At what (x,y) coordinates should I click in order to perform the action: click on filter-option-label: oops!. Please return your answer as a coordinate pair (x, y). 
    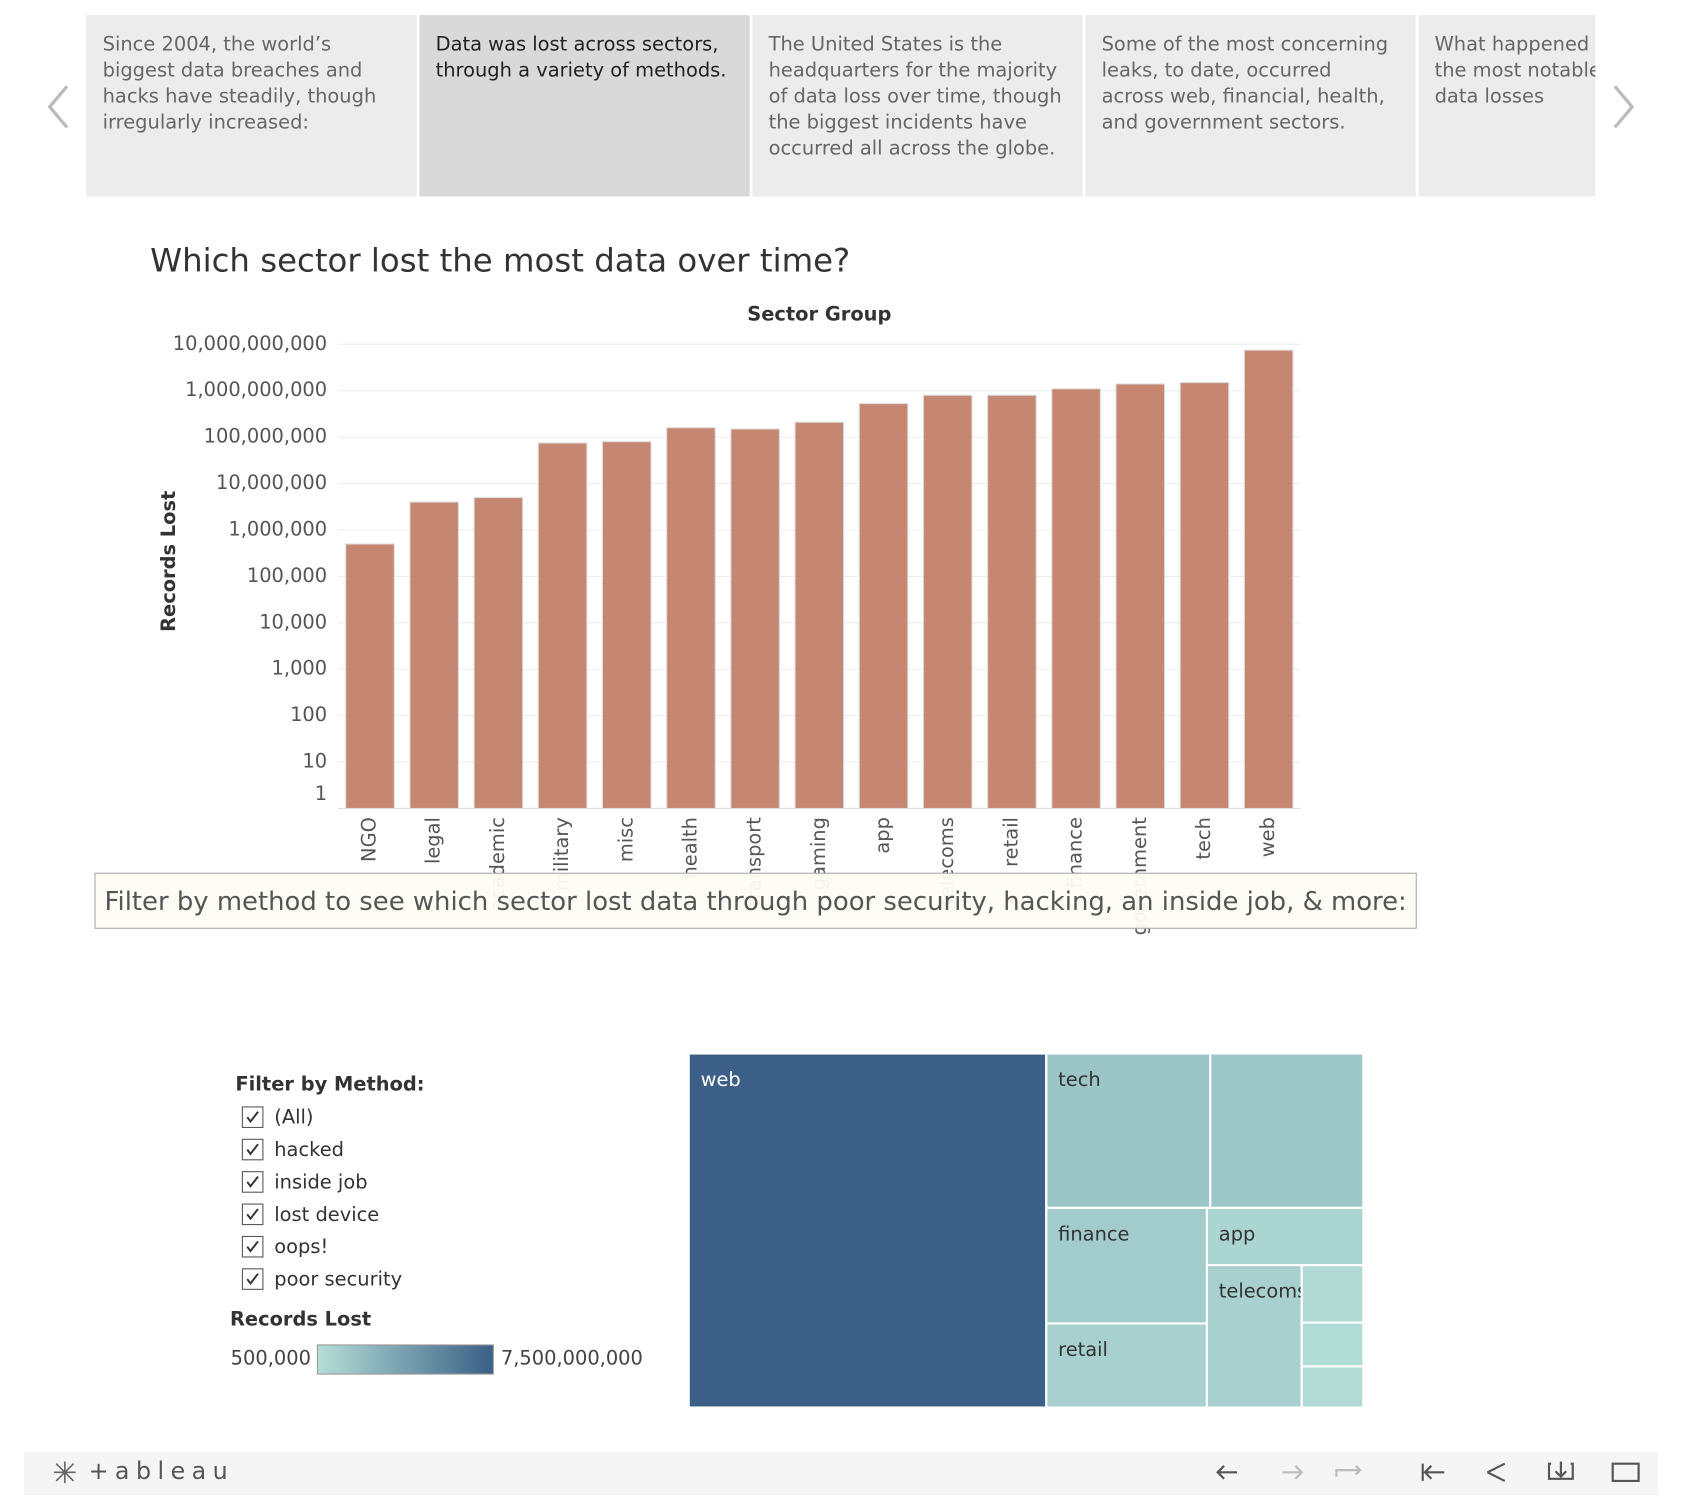
    Looking at the image, I should click on (301, 1247).